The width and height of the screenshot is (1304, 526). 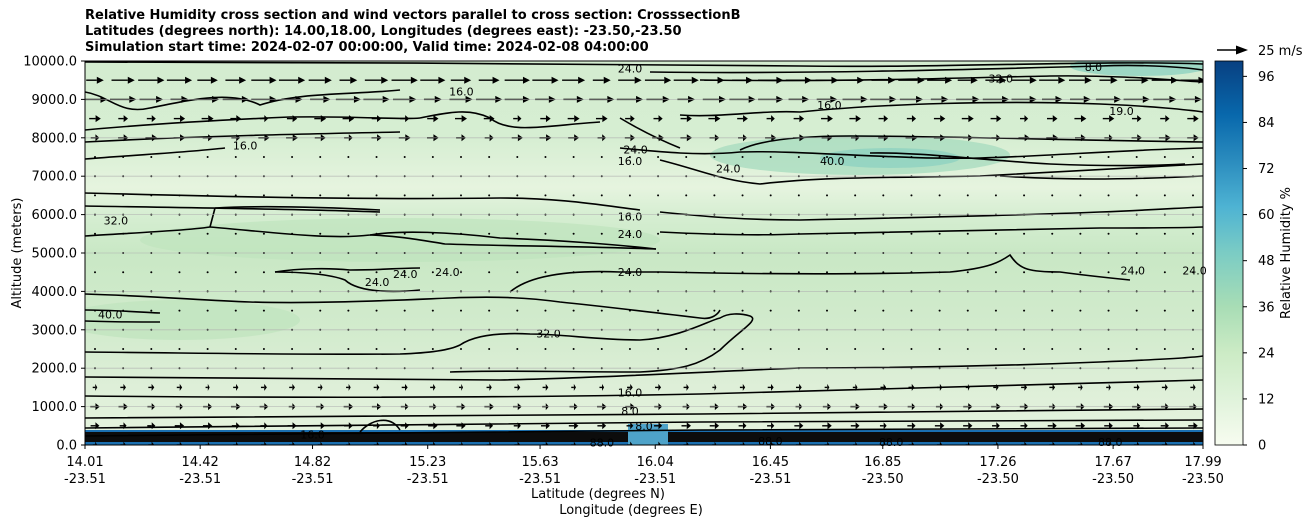 What do you see at coordinates (55, 407) in the screenshot?
I see `y-tick-label: 1000.0` at bounding box center [55, 407].